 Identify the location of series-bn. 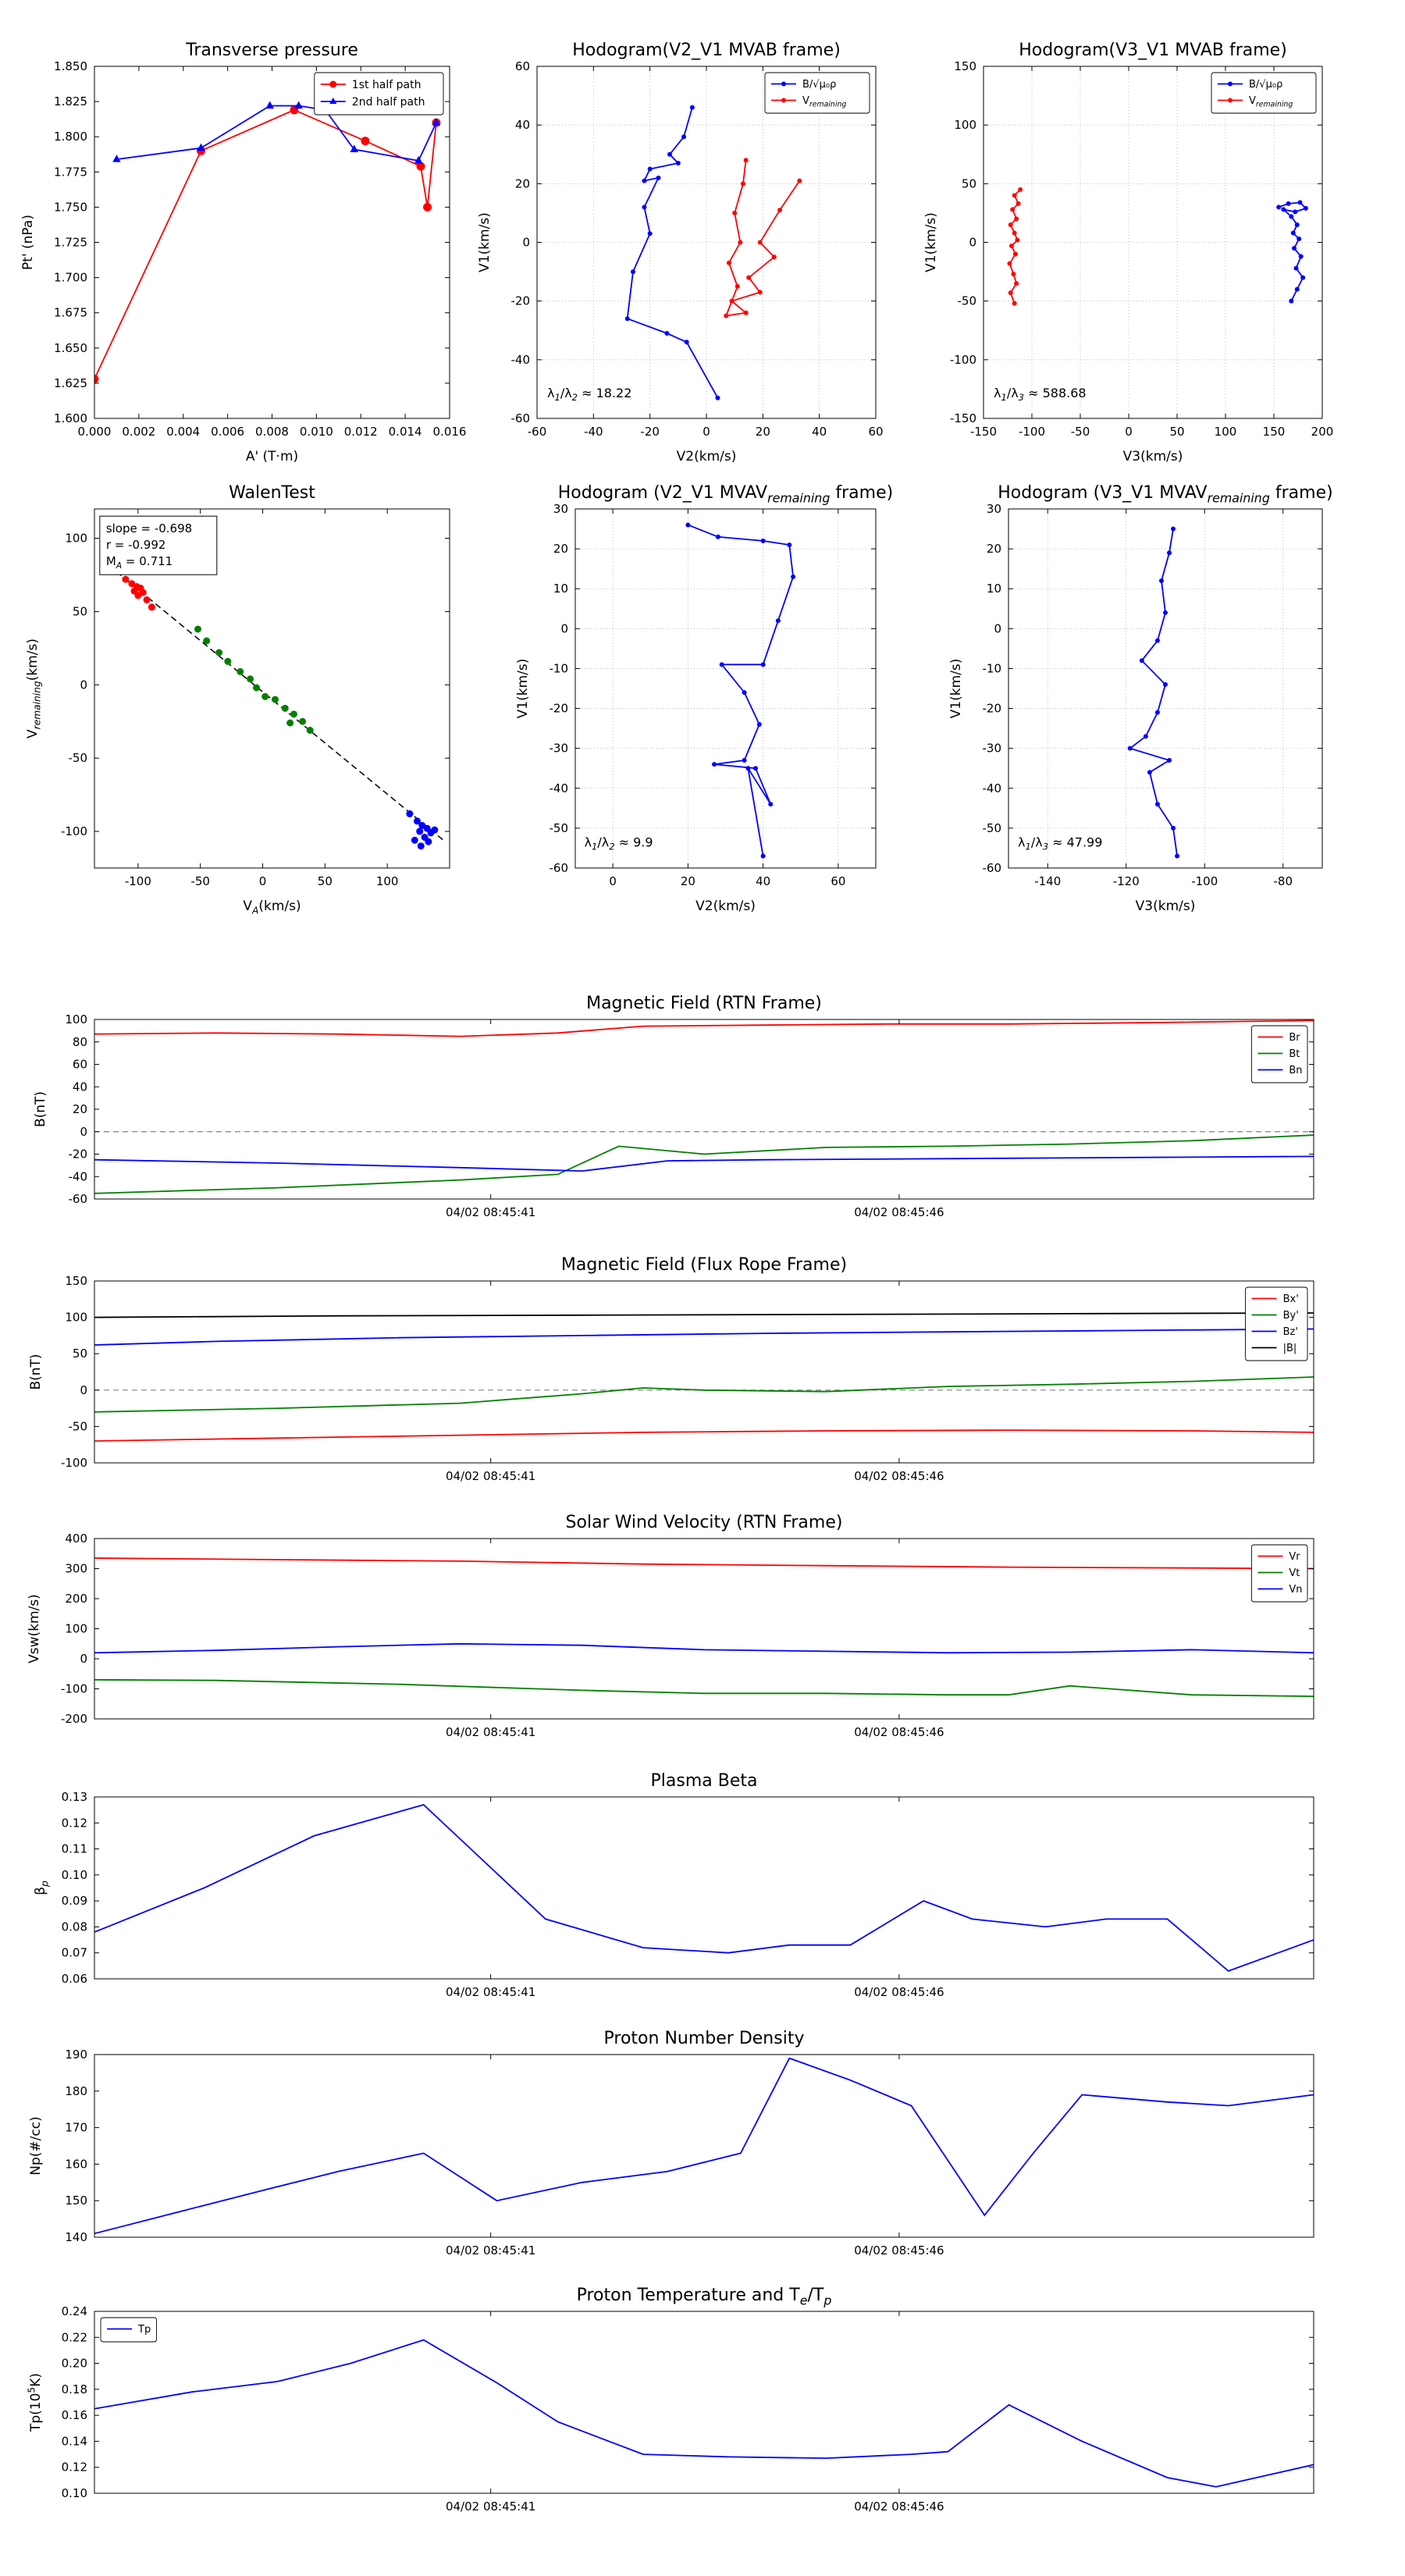
(704, 1163).